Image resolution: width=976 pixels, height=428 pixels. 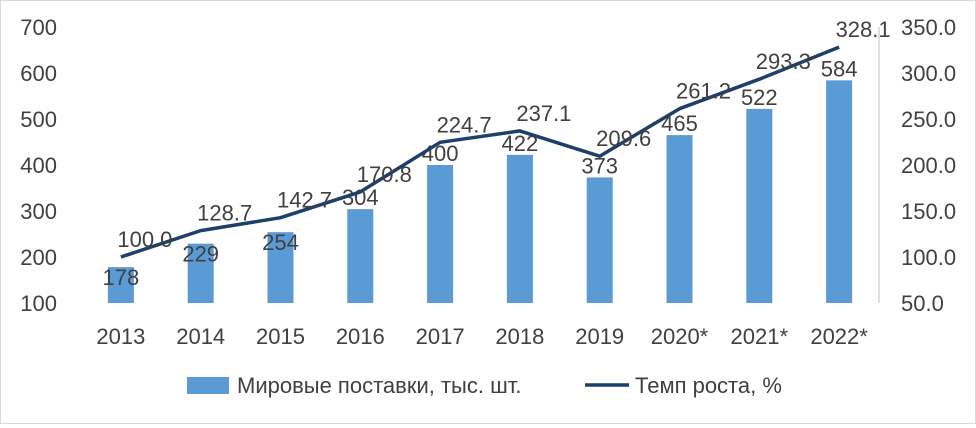 What do you see at coordinates (200, 254) in the screenshot?
I see `bar-data-label: 229` at bounding box center [200, 254].